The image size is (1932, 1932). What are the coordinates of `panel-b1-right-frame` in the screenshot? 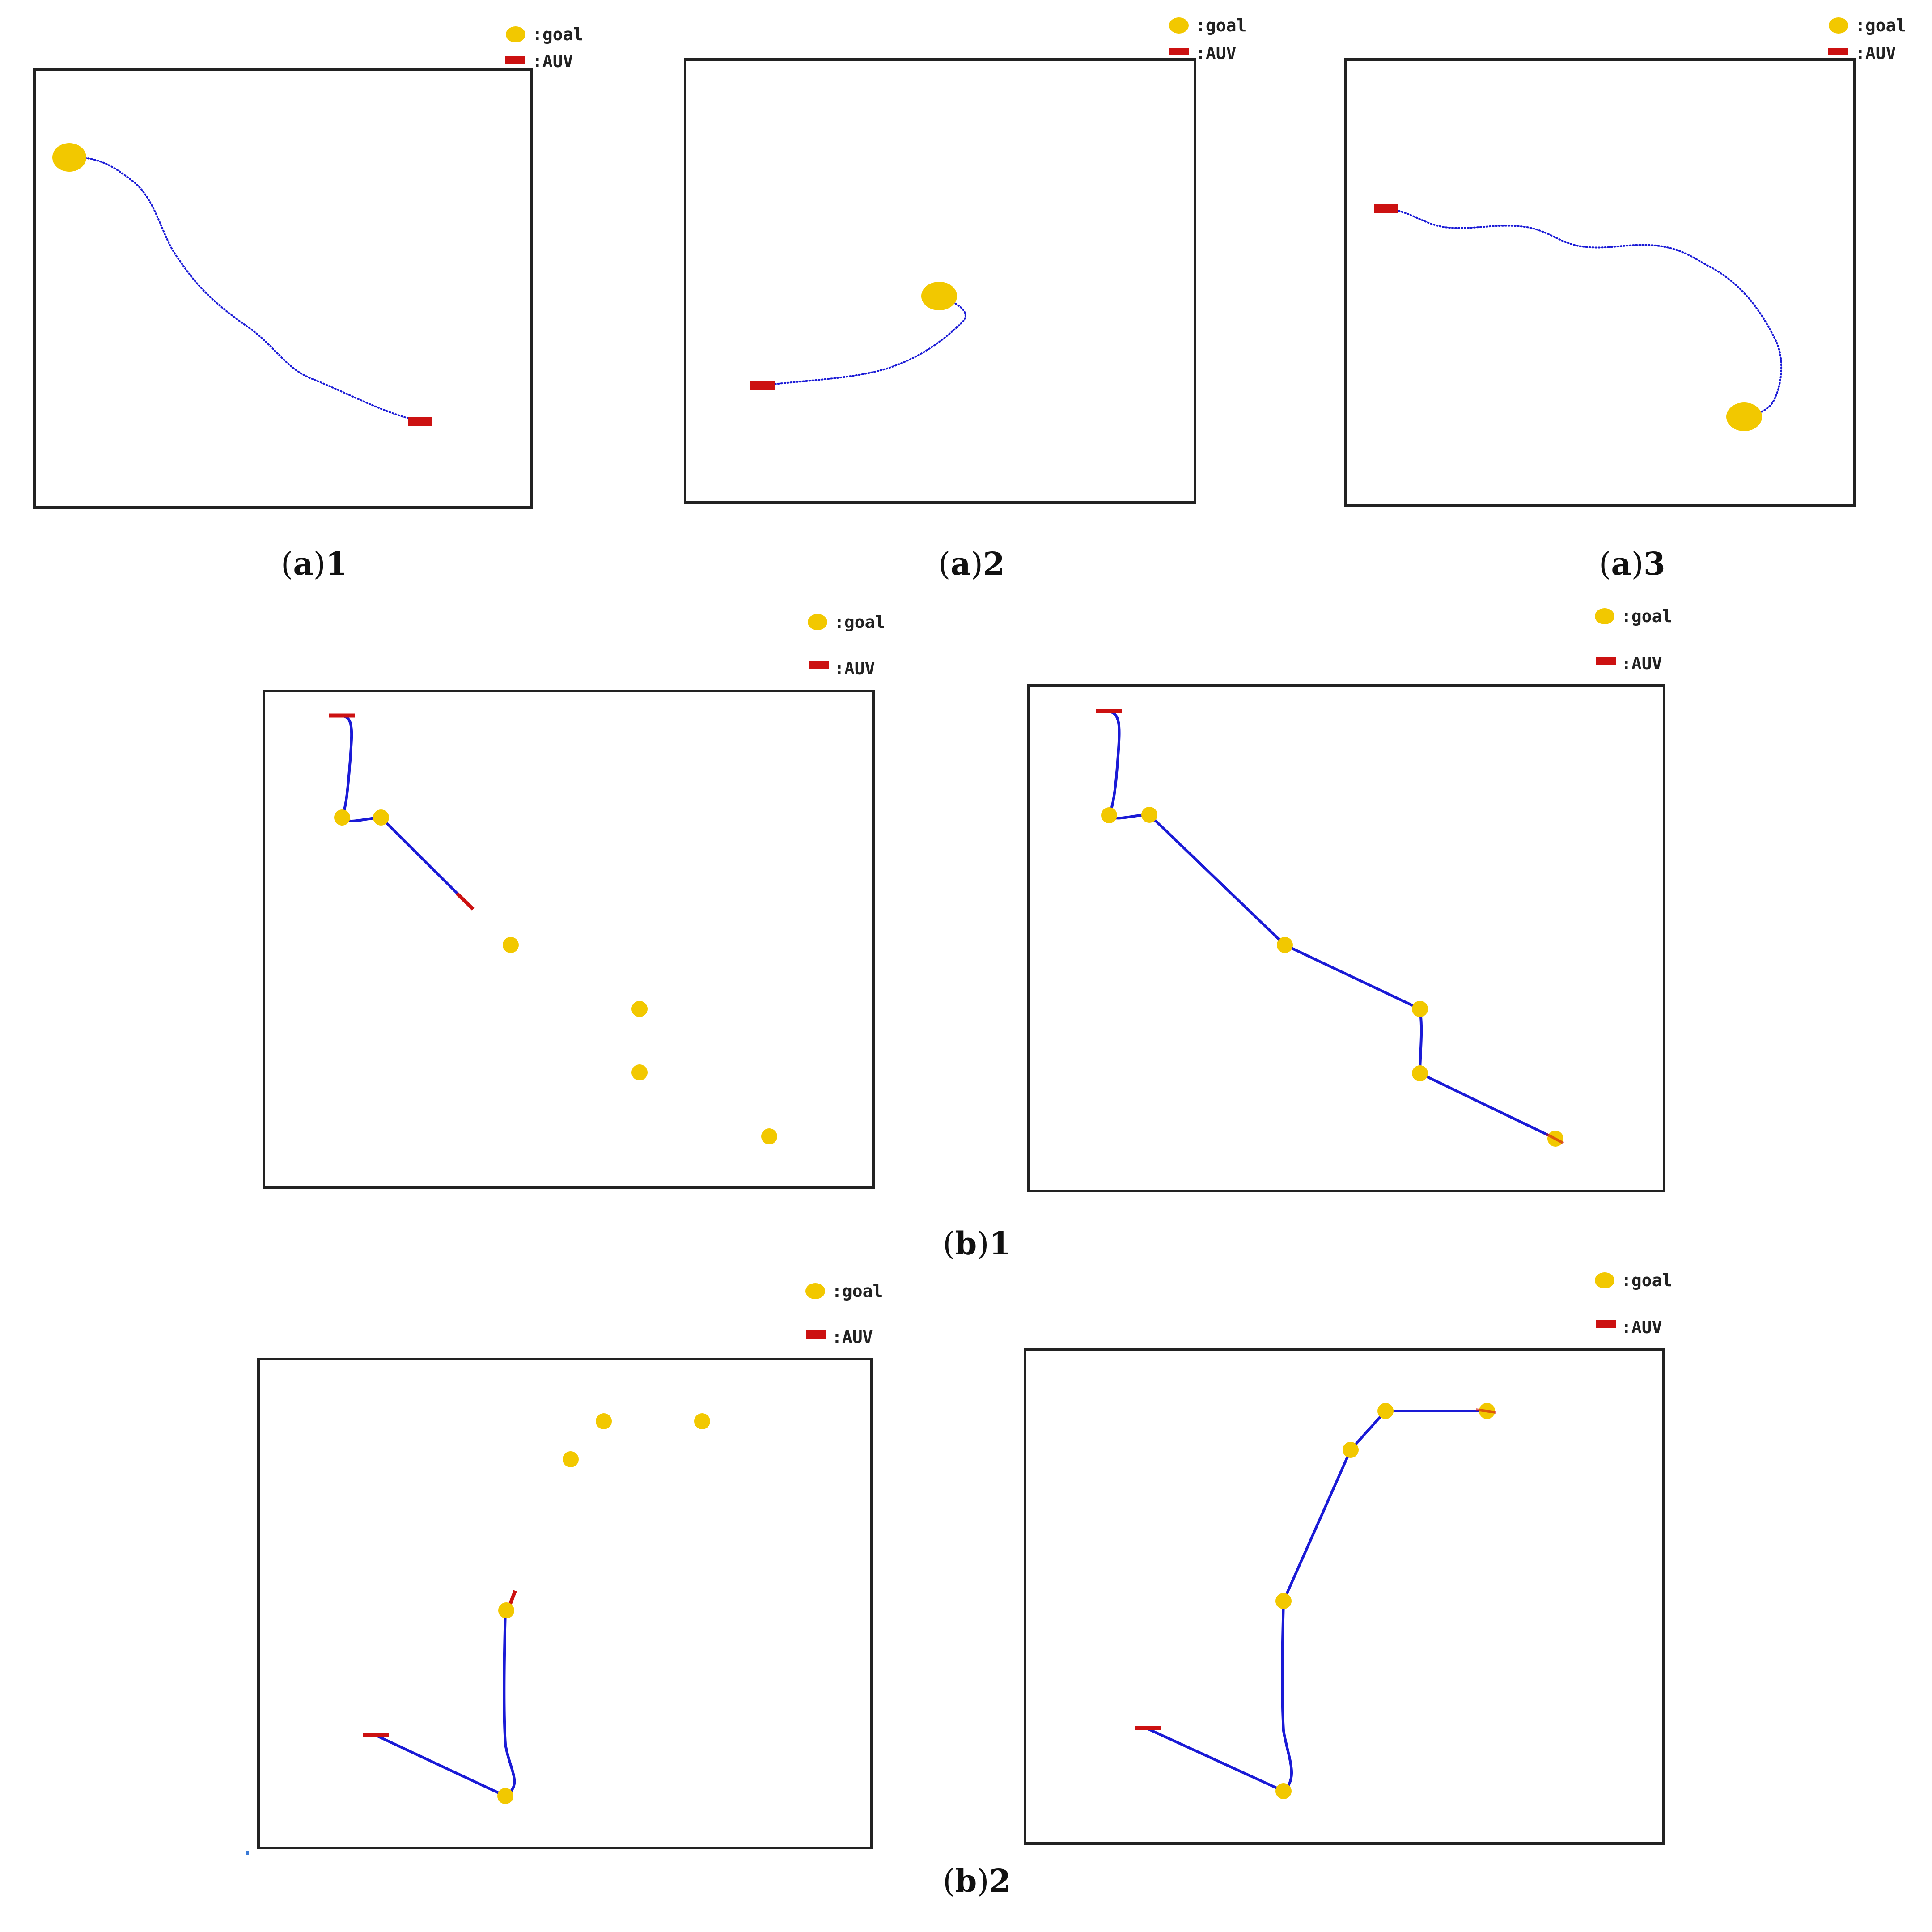 It's located at (1346, 938).